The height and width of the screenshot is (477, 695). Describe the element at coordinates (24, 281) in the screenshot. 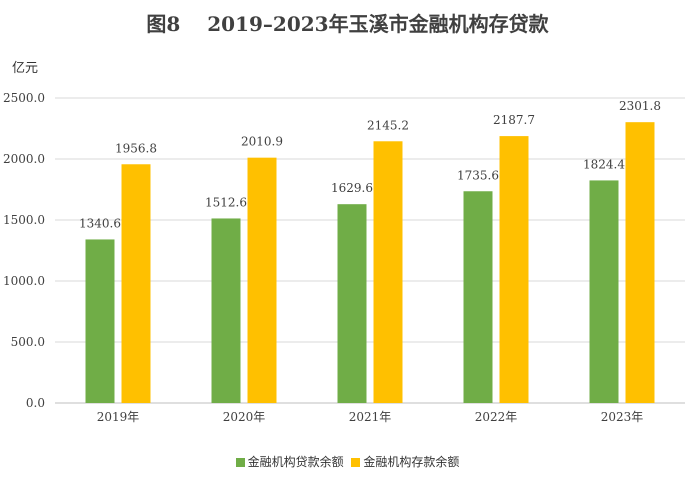

I see `y-tick-label: 1000.0` at that location.